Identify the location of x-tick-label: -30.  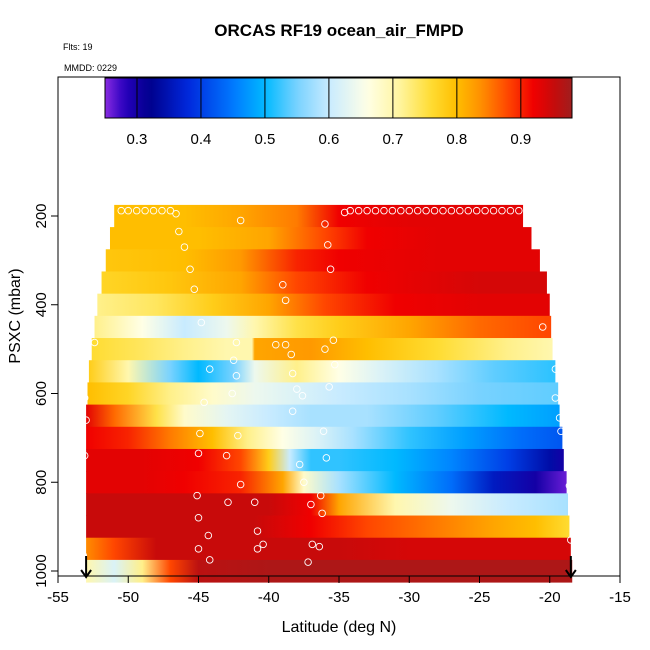
(409, 597).